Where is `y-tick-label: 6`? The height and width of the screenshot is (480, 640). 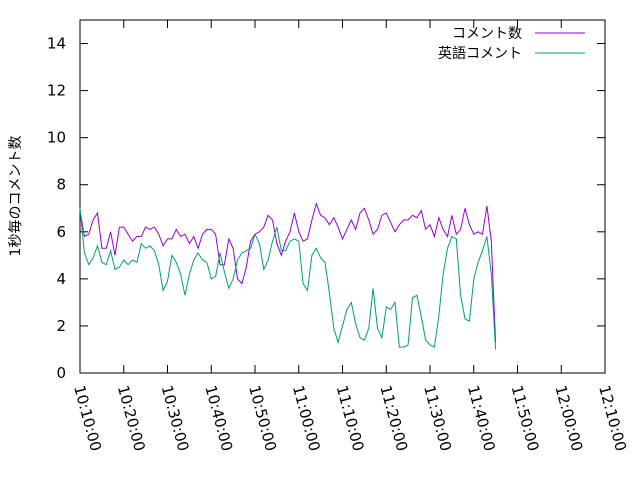
y-tick-label: 6 is located at coordinates (61, 232).